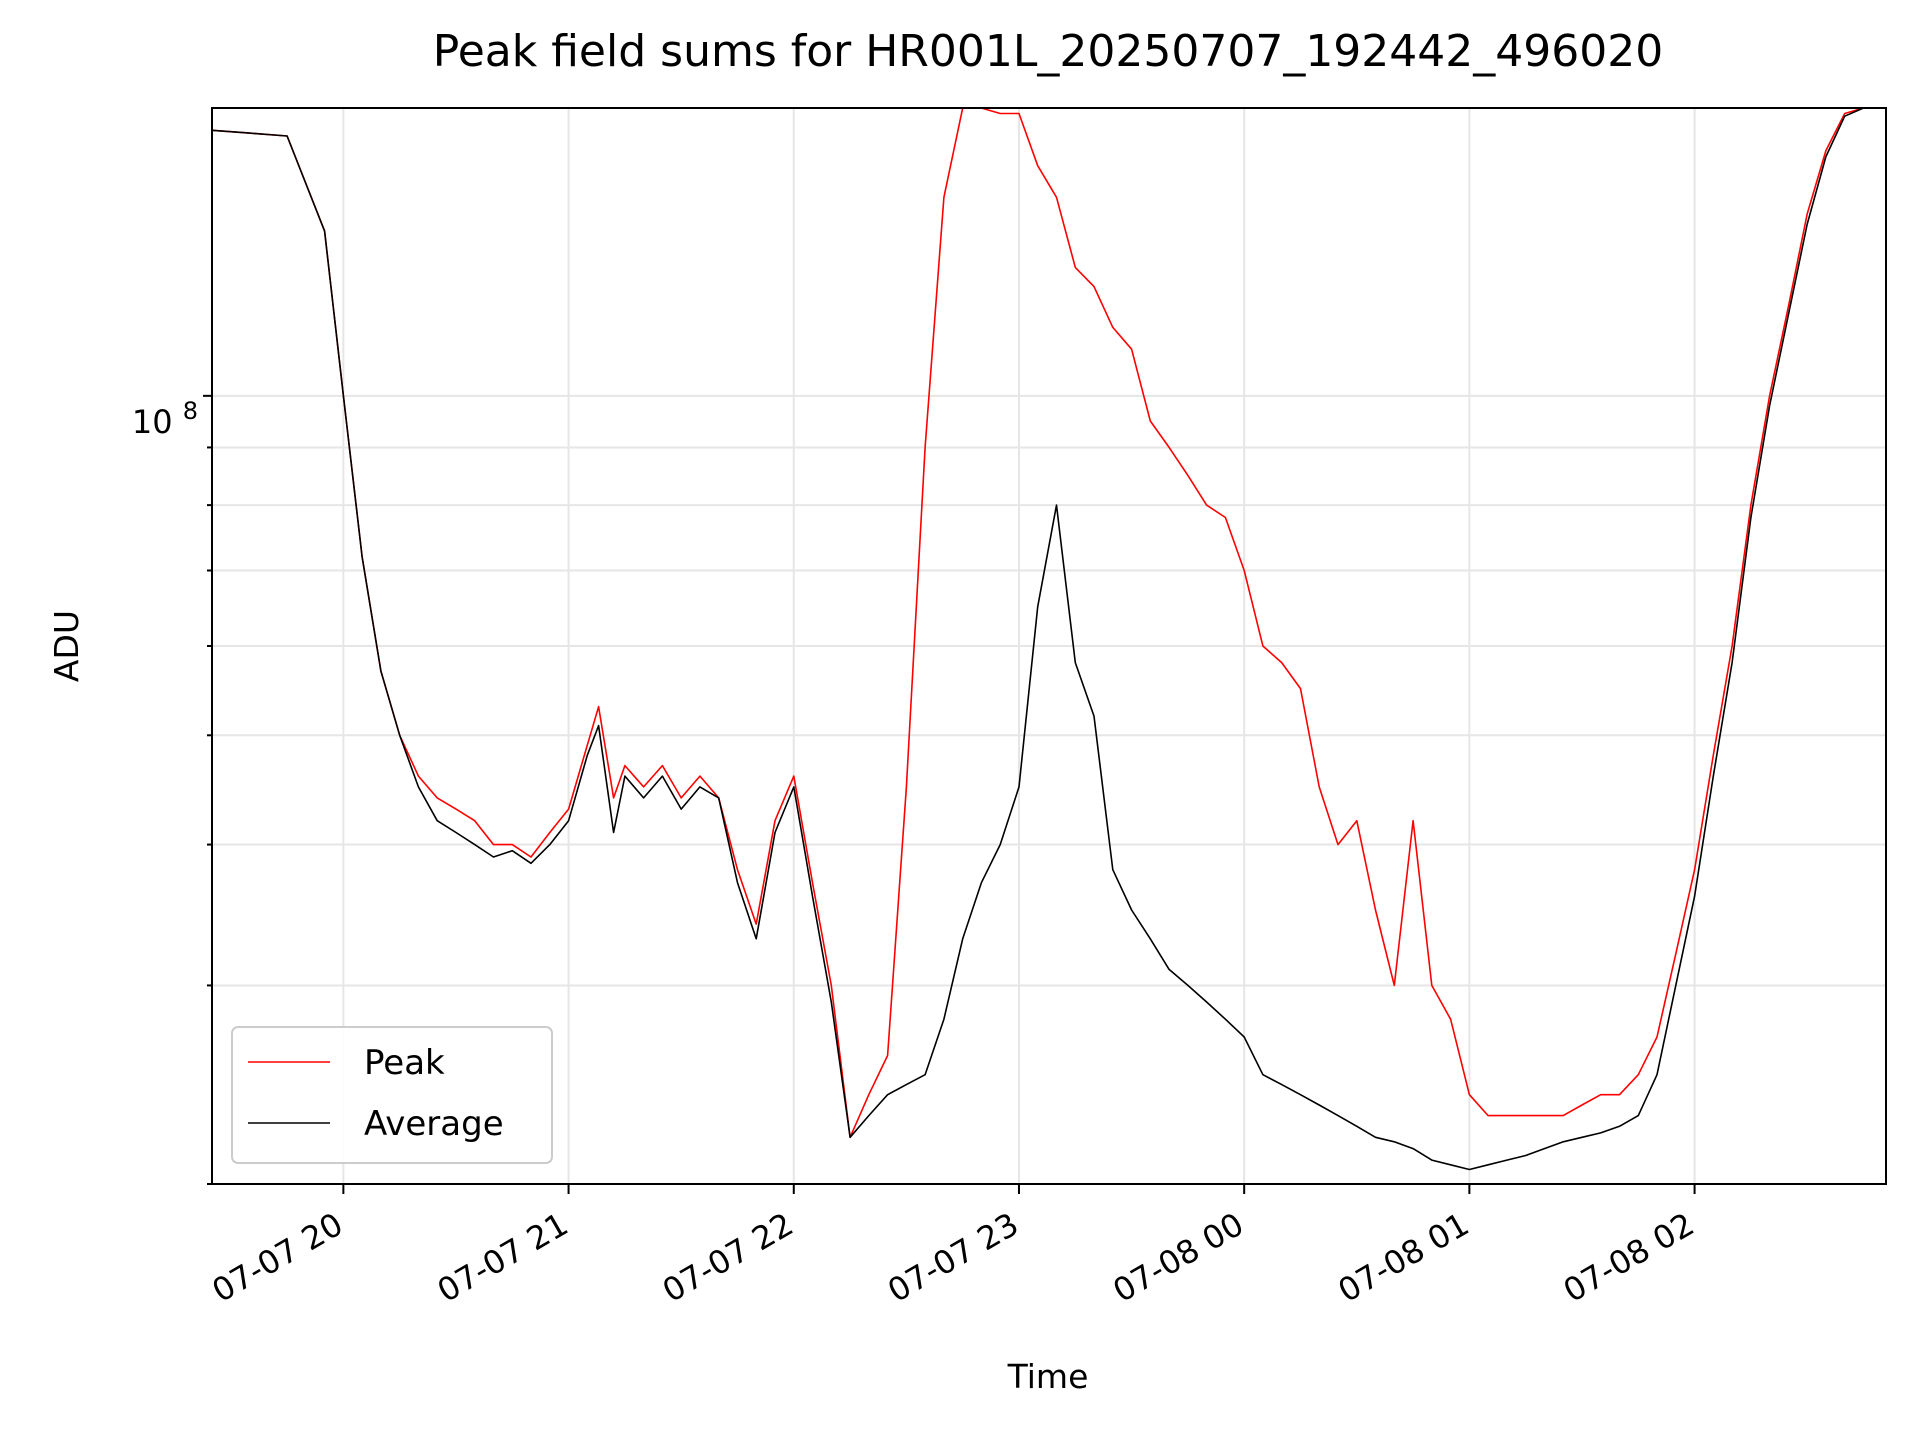 This screenshot has width=1920, height=1440. I want to click on legend: Peak Average, so click(392, 1095).